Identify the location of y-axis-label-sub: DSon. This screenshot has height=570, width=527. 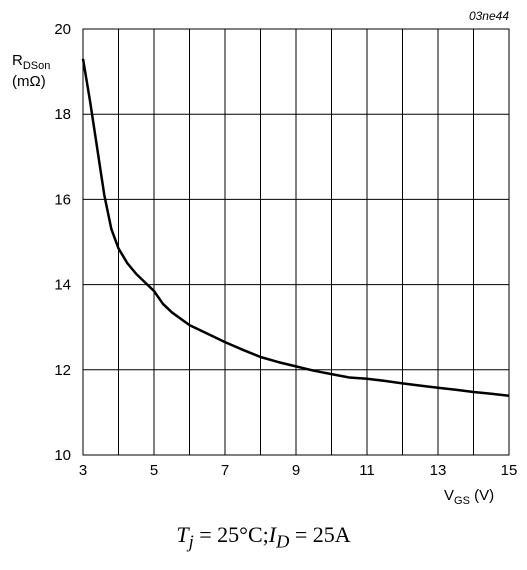
(37, 66).